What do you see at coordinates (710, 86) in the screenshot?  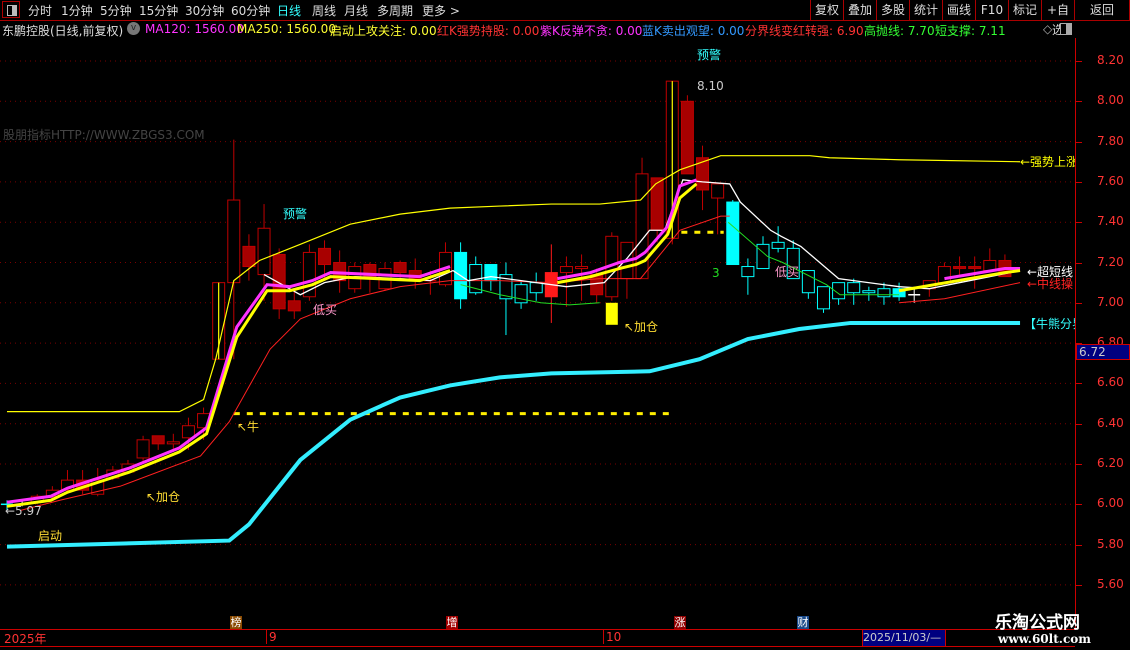 I see `high-price-label: 8.10` at bounding box center [710, 86].